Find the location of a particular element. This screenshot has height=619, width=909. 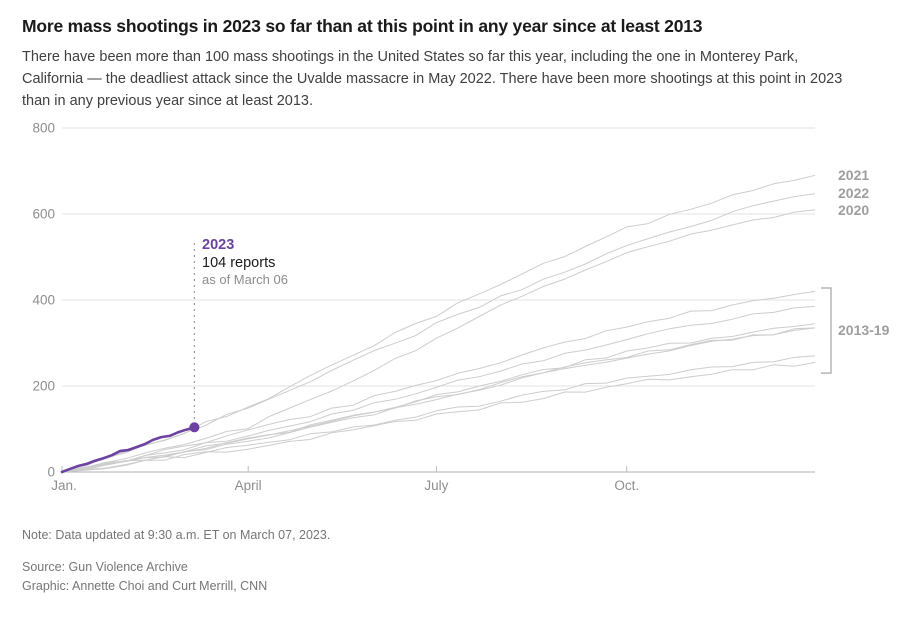

x-axis-tick-label: Oct. is located at coordinates (626, 485).